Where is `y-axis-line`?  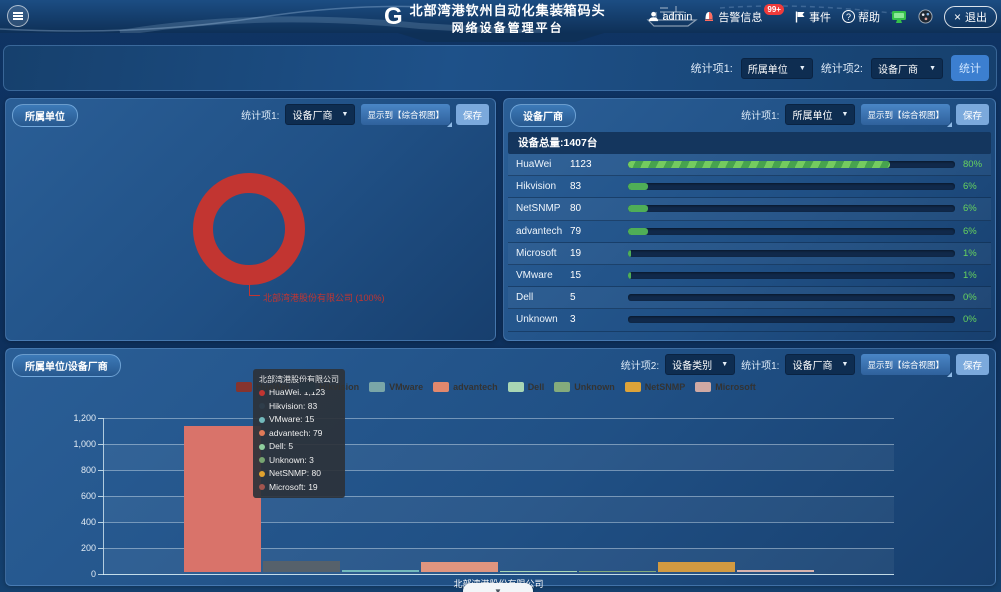
y-axis-line is located at coordinates (103, 496).